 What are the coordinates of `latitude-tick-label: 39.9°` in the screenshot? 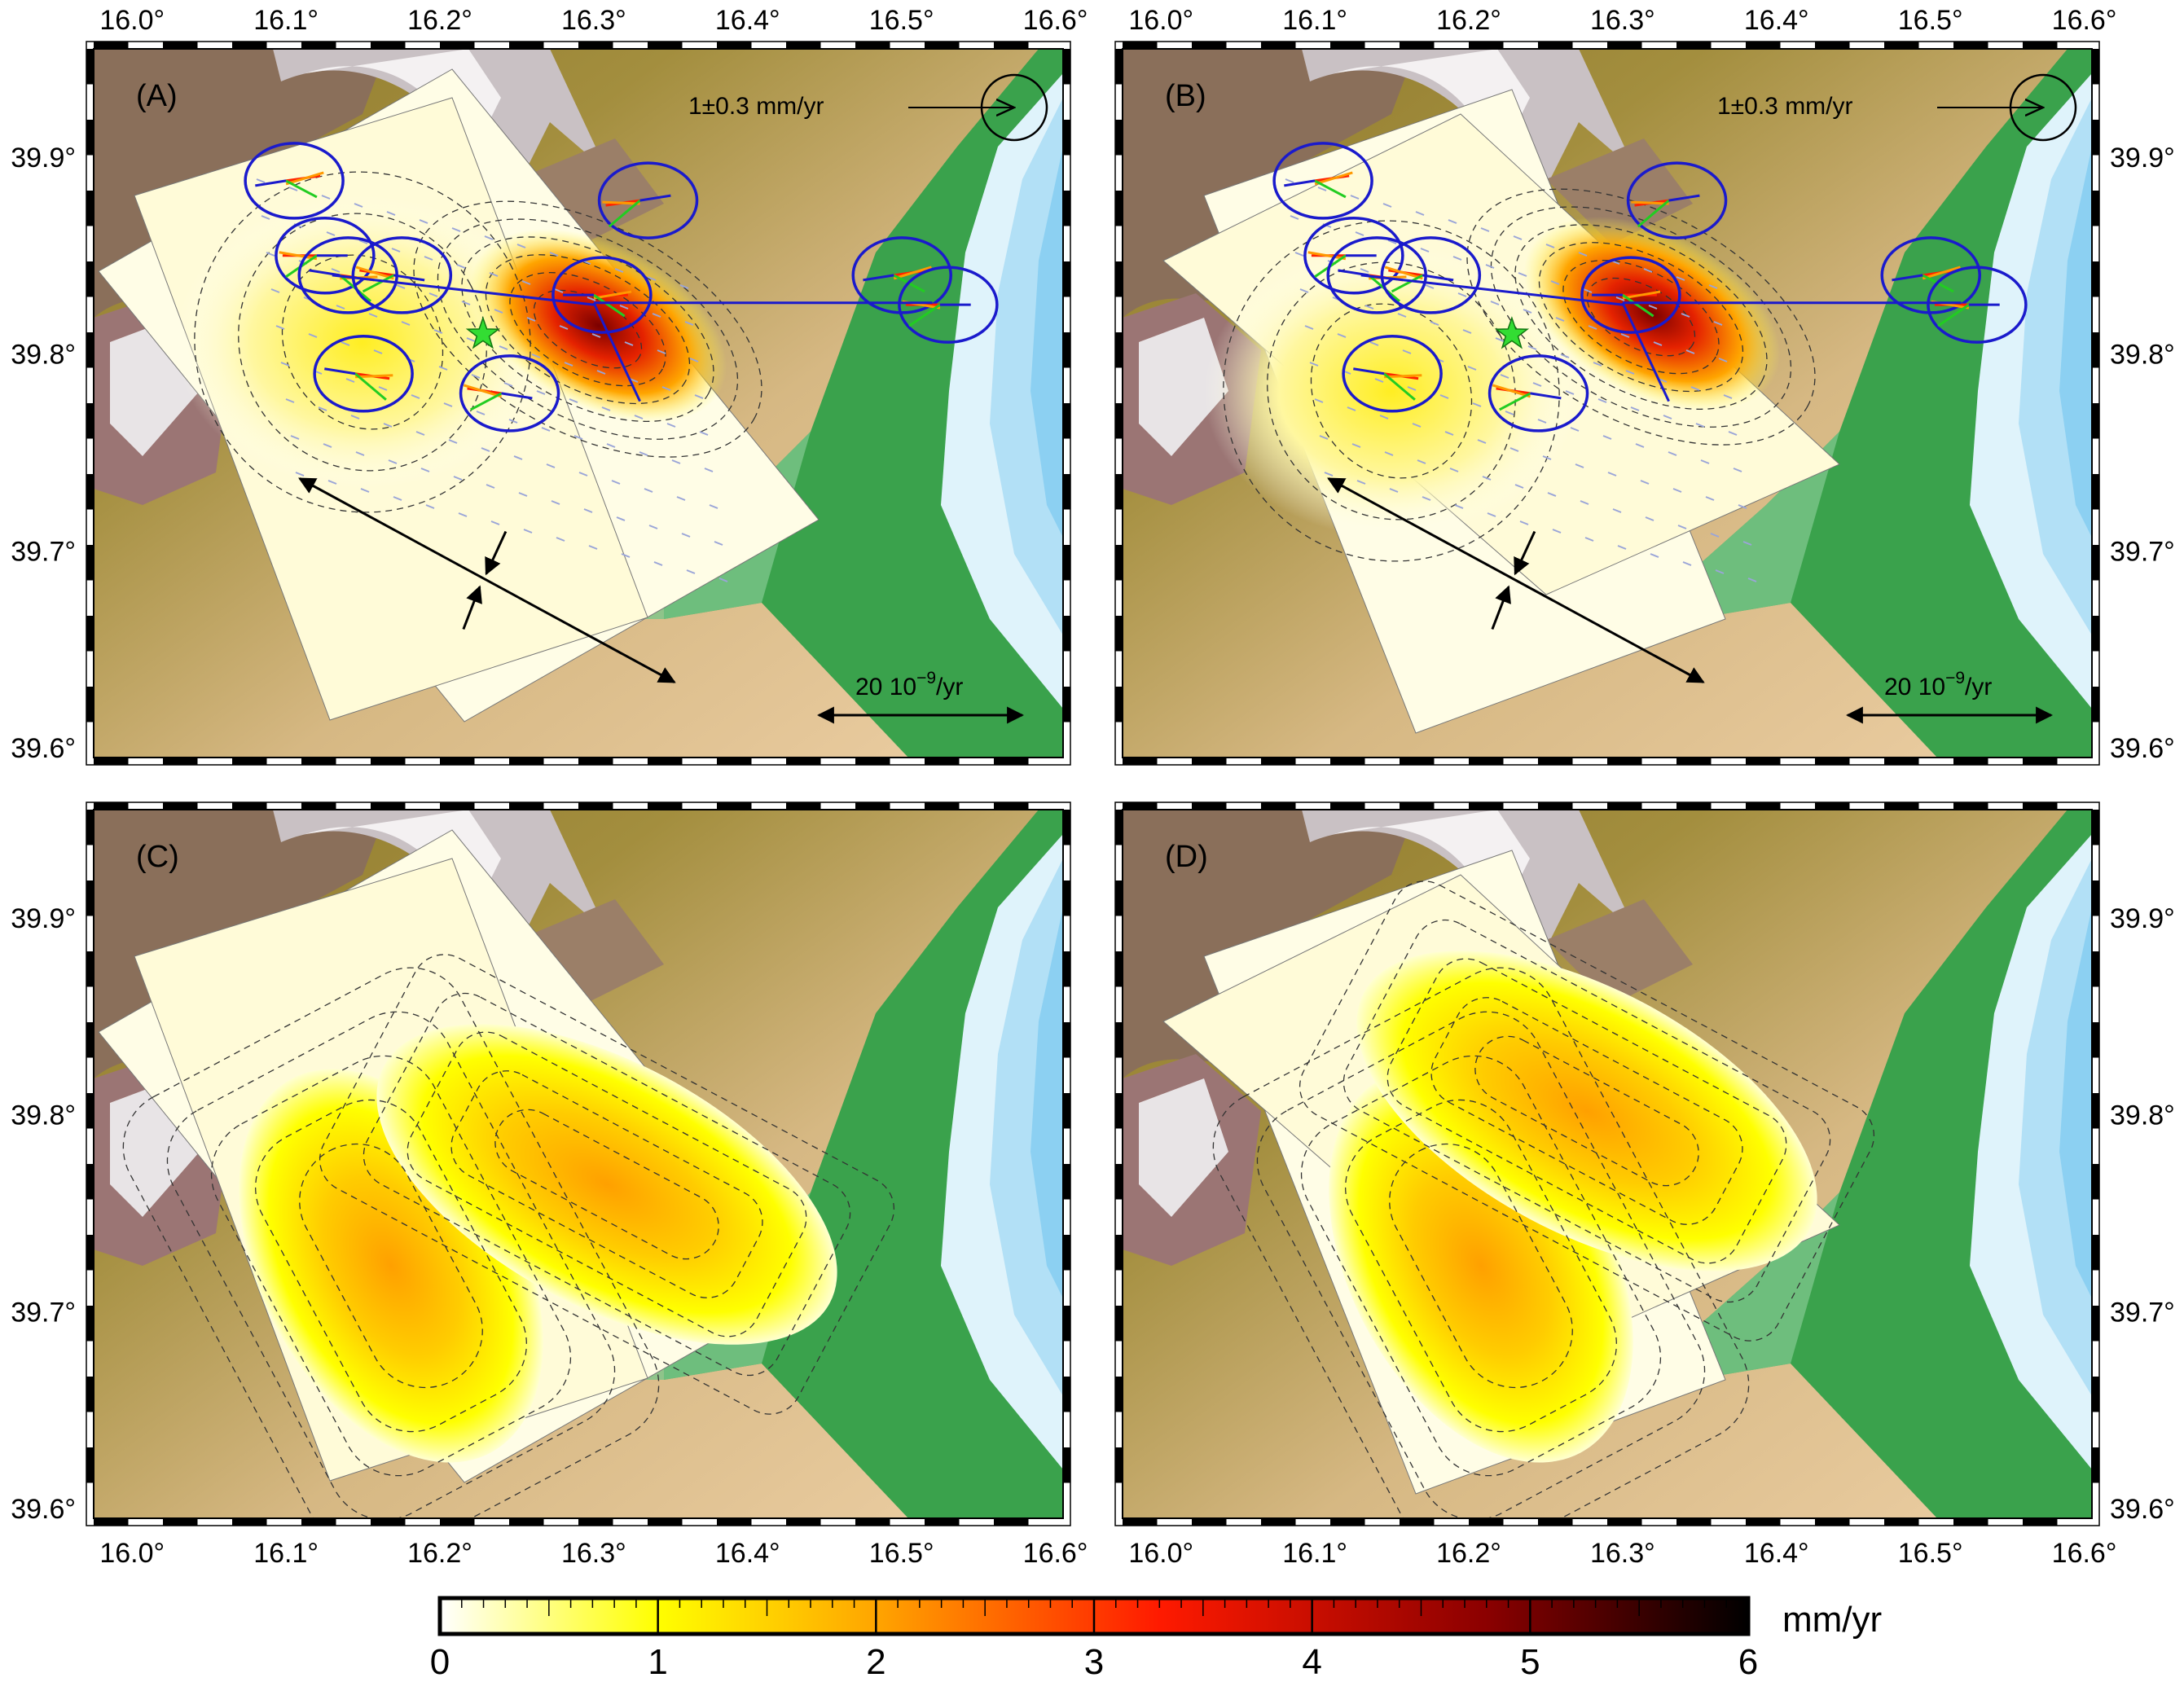 It's located at (2142, 918).